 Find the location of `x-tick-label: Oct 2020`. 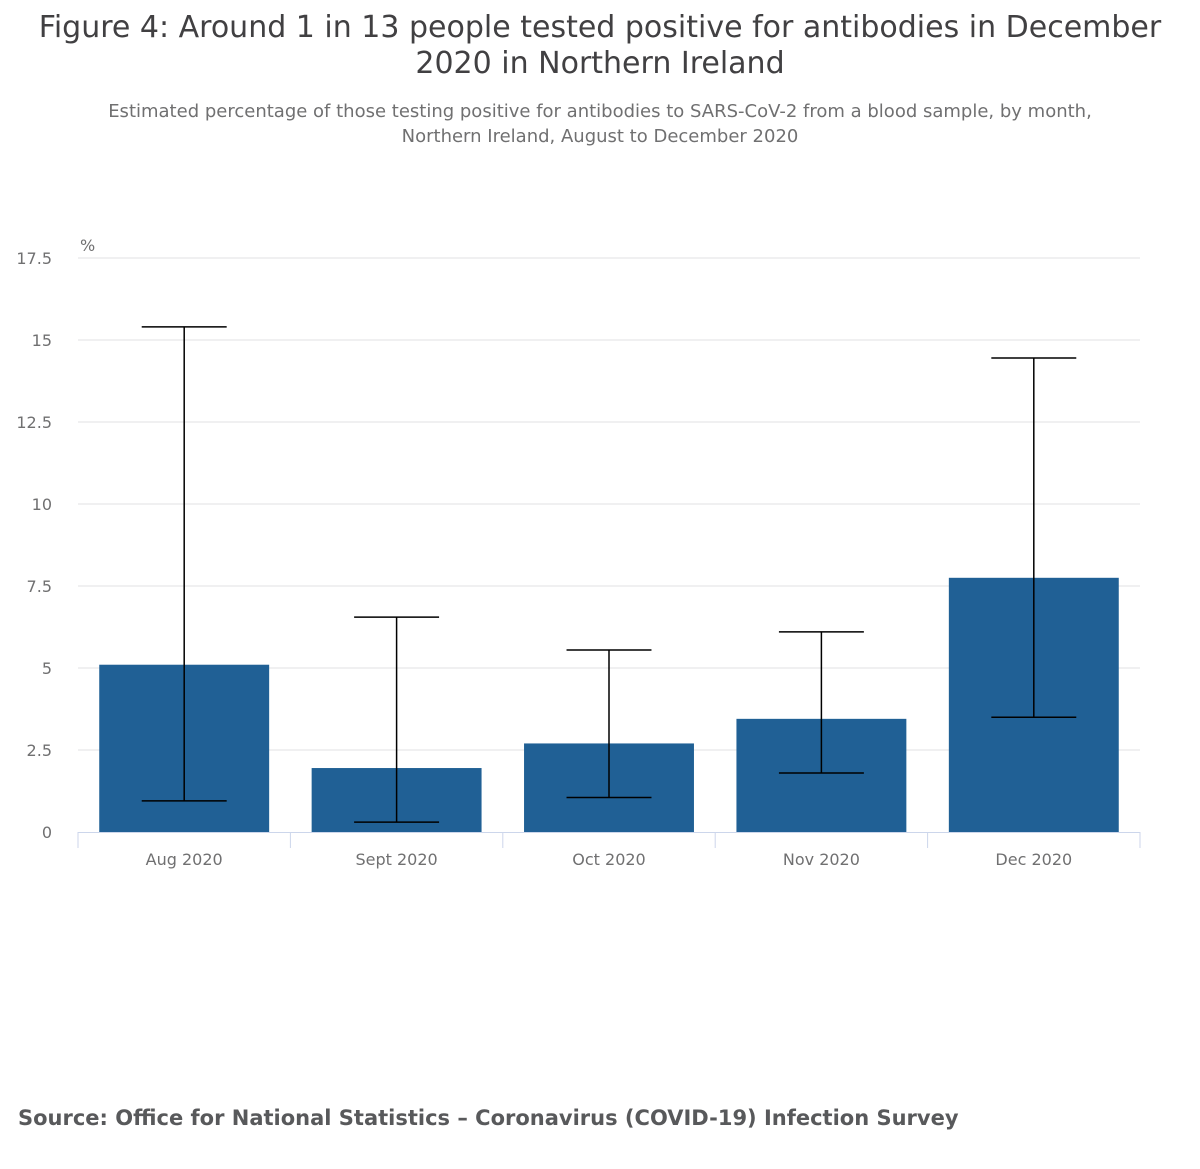

x-tick-label: Oct 2020 is located at coordinates (608, 859).